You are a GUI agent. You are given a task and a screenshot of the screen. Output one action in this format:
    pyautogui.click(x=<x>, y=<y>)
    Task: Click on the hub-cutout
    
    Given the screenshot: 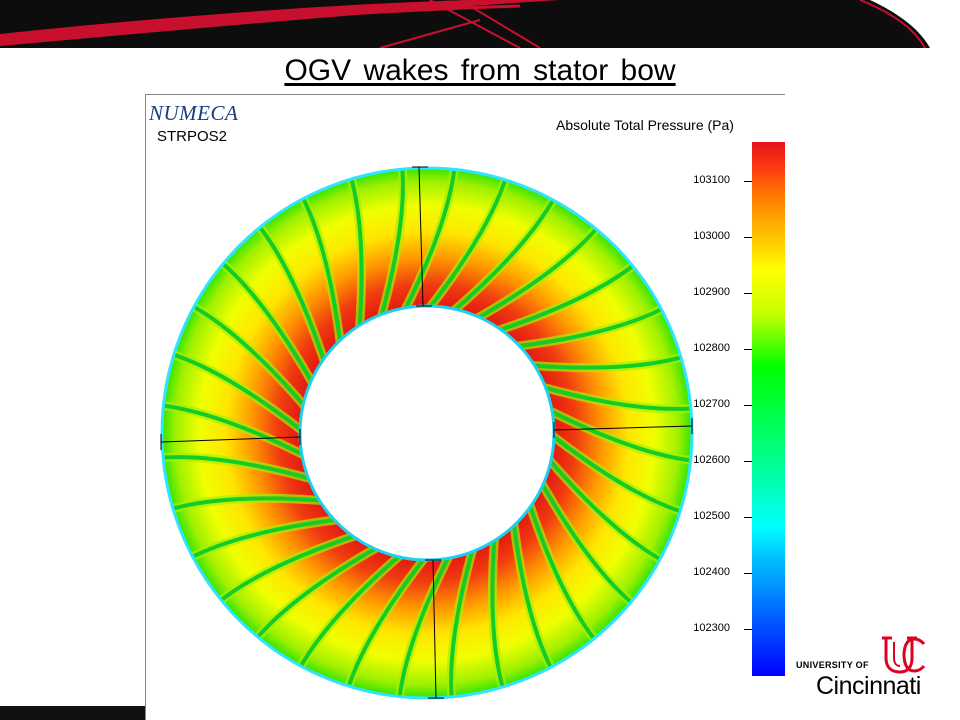 What is the action you would take?
    pyautogui.click(x=427, y=433)
    